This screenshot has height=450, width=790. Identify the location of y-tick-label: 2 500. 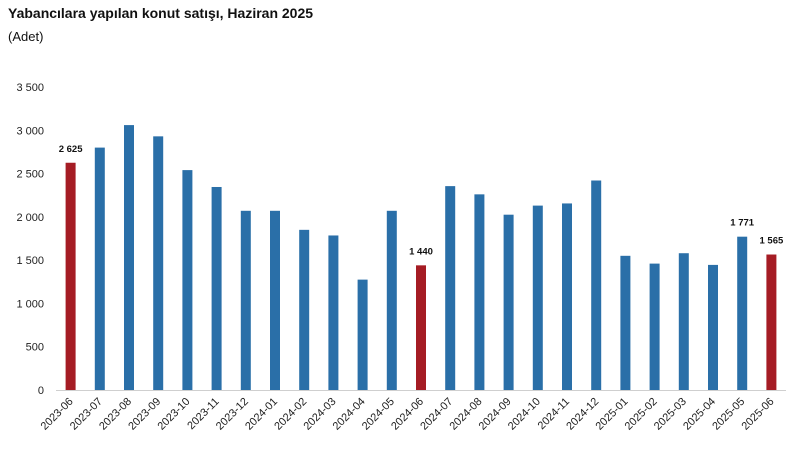
(30, 175).